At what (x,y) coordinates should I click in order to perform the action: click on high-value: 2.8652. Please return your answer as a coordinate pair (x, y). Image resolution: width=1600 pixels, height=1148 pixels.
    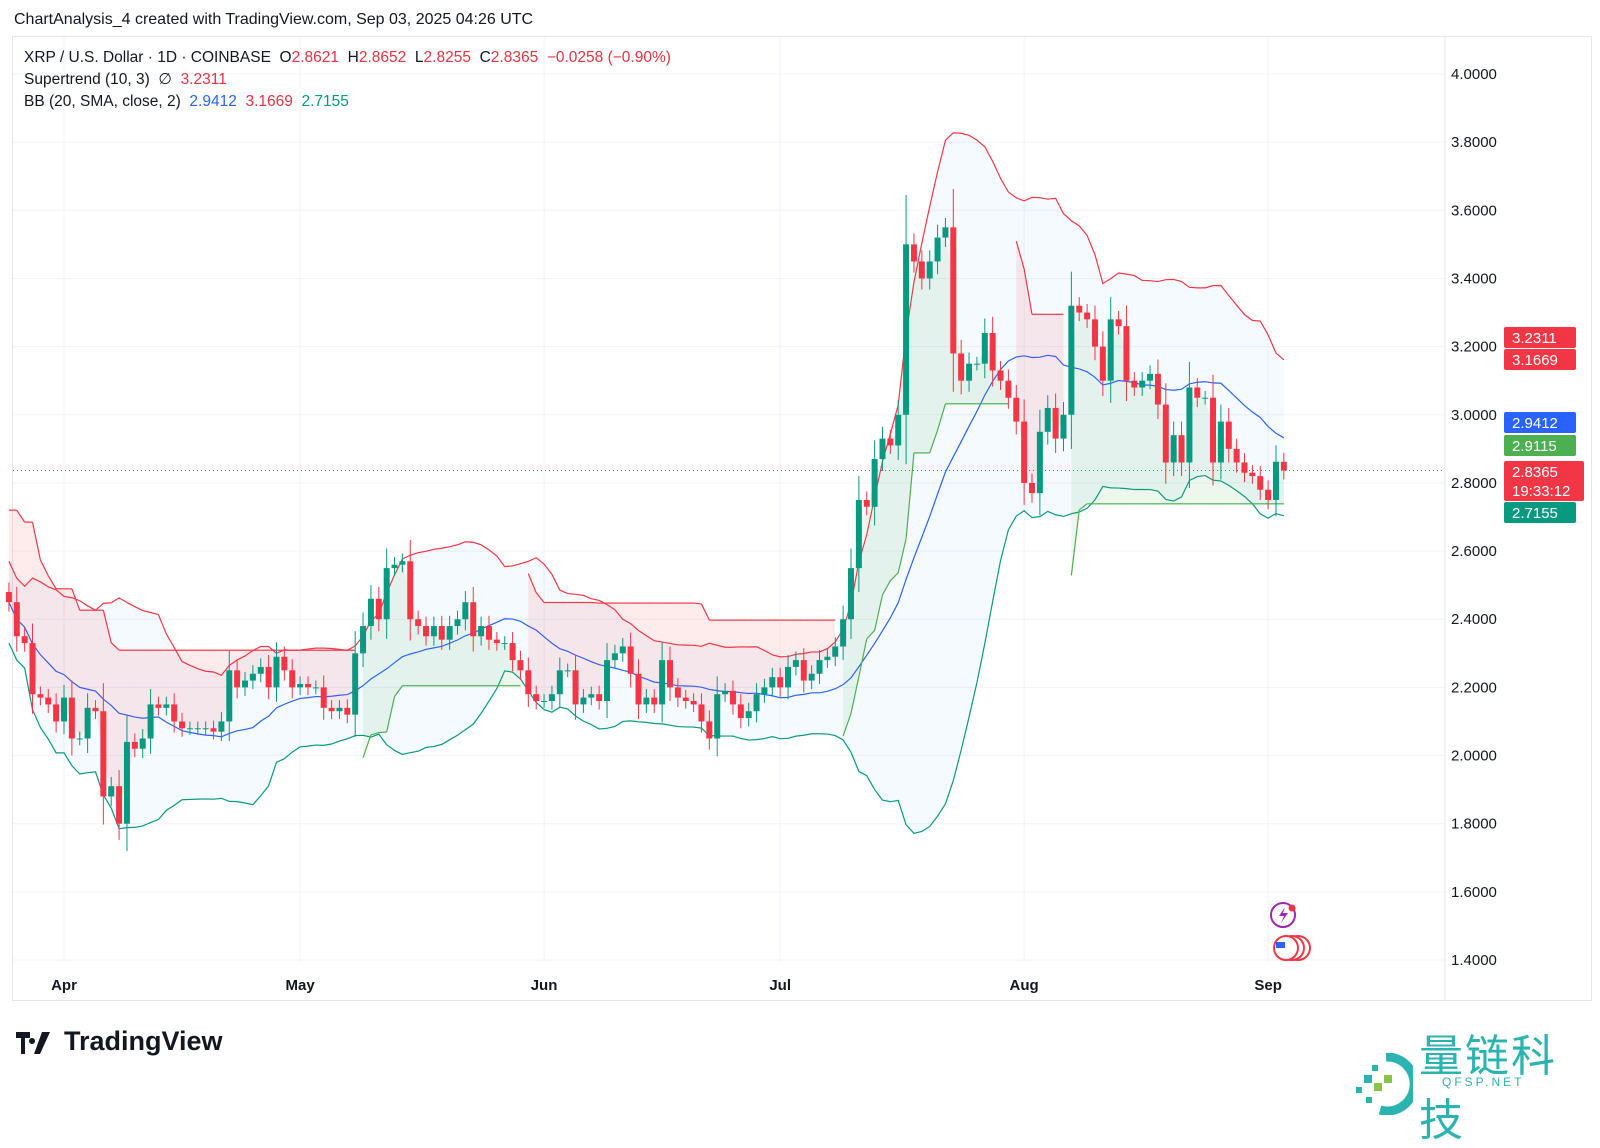
    Looking at the image, I should click on (382, 57).